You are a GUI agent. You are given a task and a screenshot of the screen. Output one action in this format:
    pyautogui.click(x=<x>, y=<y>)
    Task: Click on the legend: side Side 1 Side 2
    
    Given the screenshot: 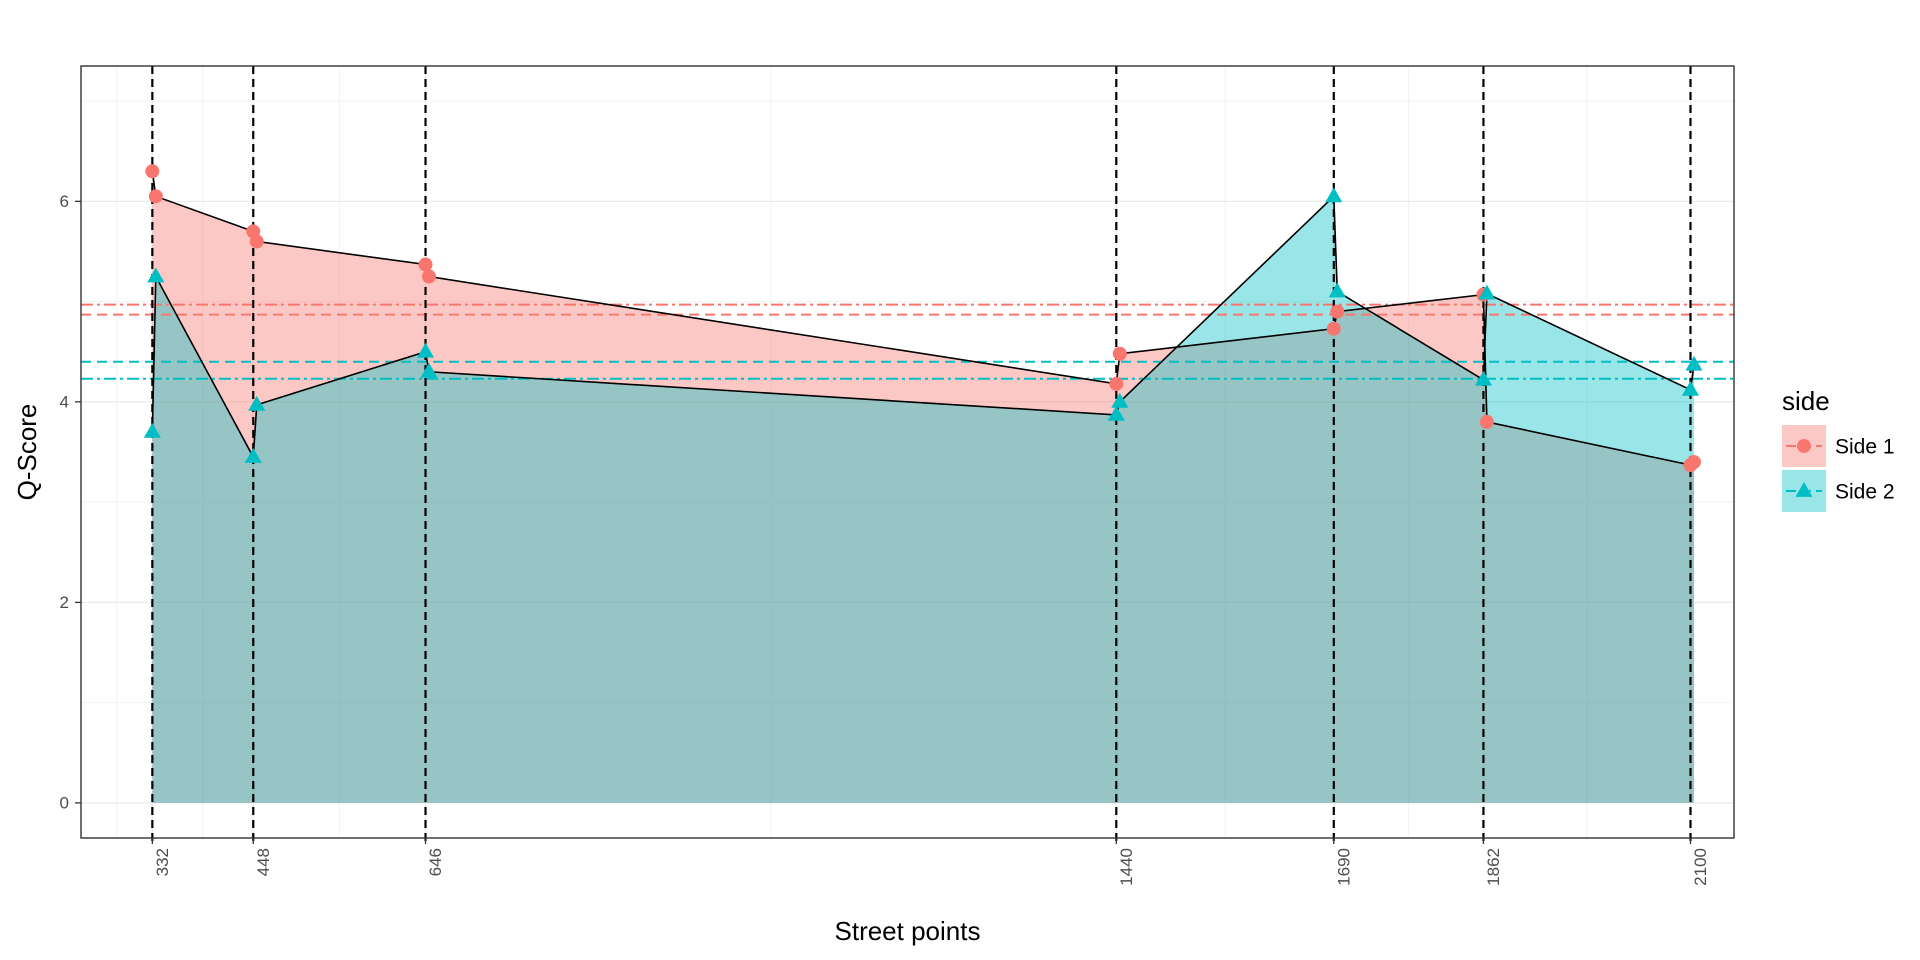 What is the action you would take?
    pyautogui.click(x=1838, y=449)
    